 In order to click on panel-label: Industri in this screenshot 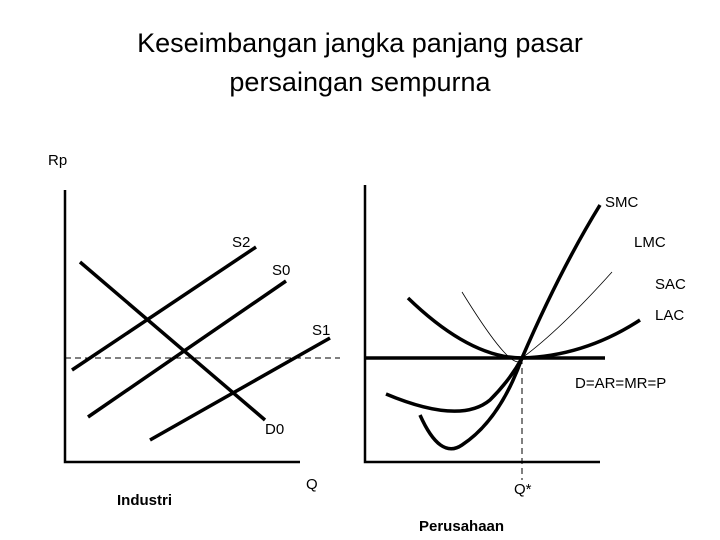, I will do `click(144, 500)`.